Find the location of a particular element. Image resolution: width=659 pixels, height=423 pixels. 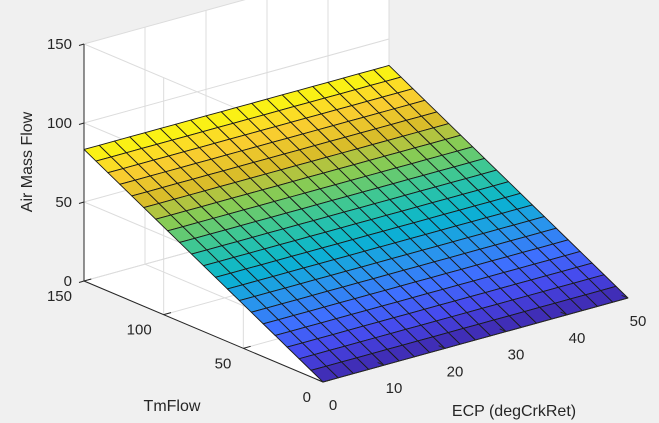

z-tick-label: 50 is located at coordinates (63, 202).